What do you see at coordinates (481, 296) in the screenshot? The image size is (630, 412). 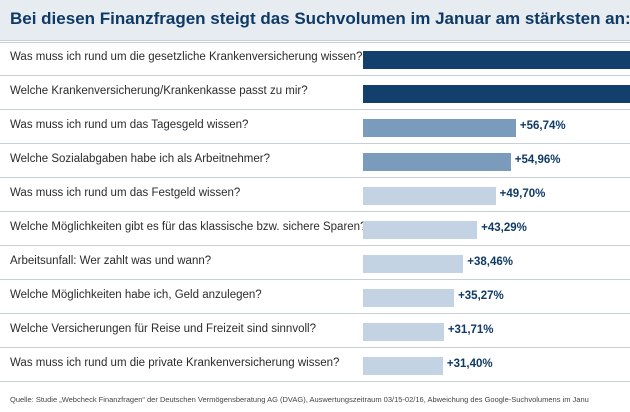 I see `value-label: +35,27%` at bounding box center [481, 296].